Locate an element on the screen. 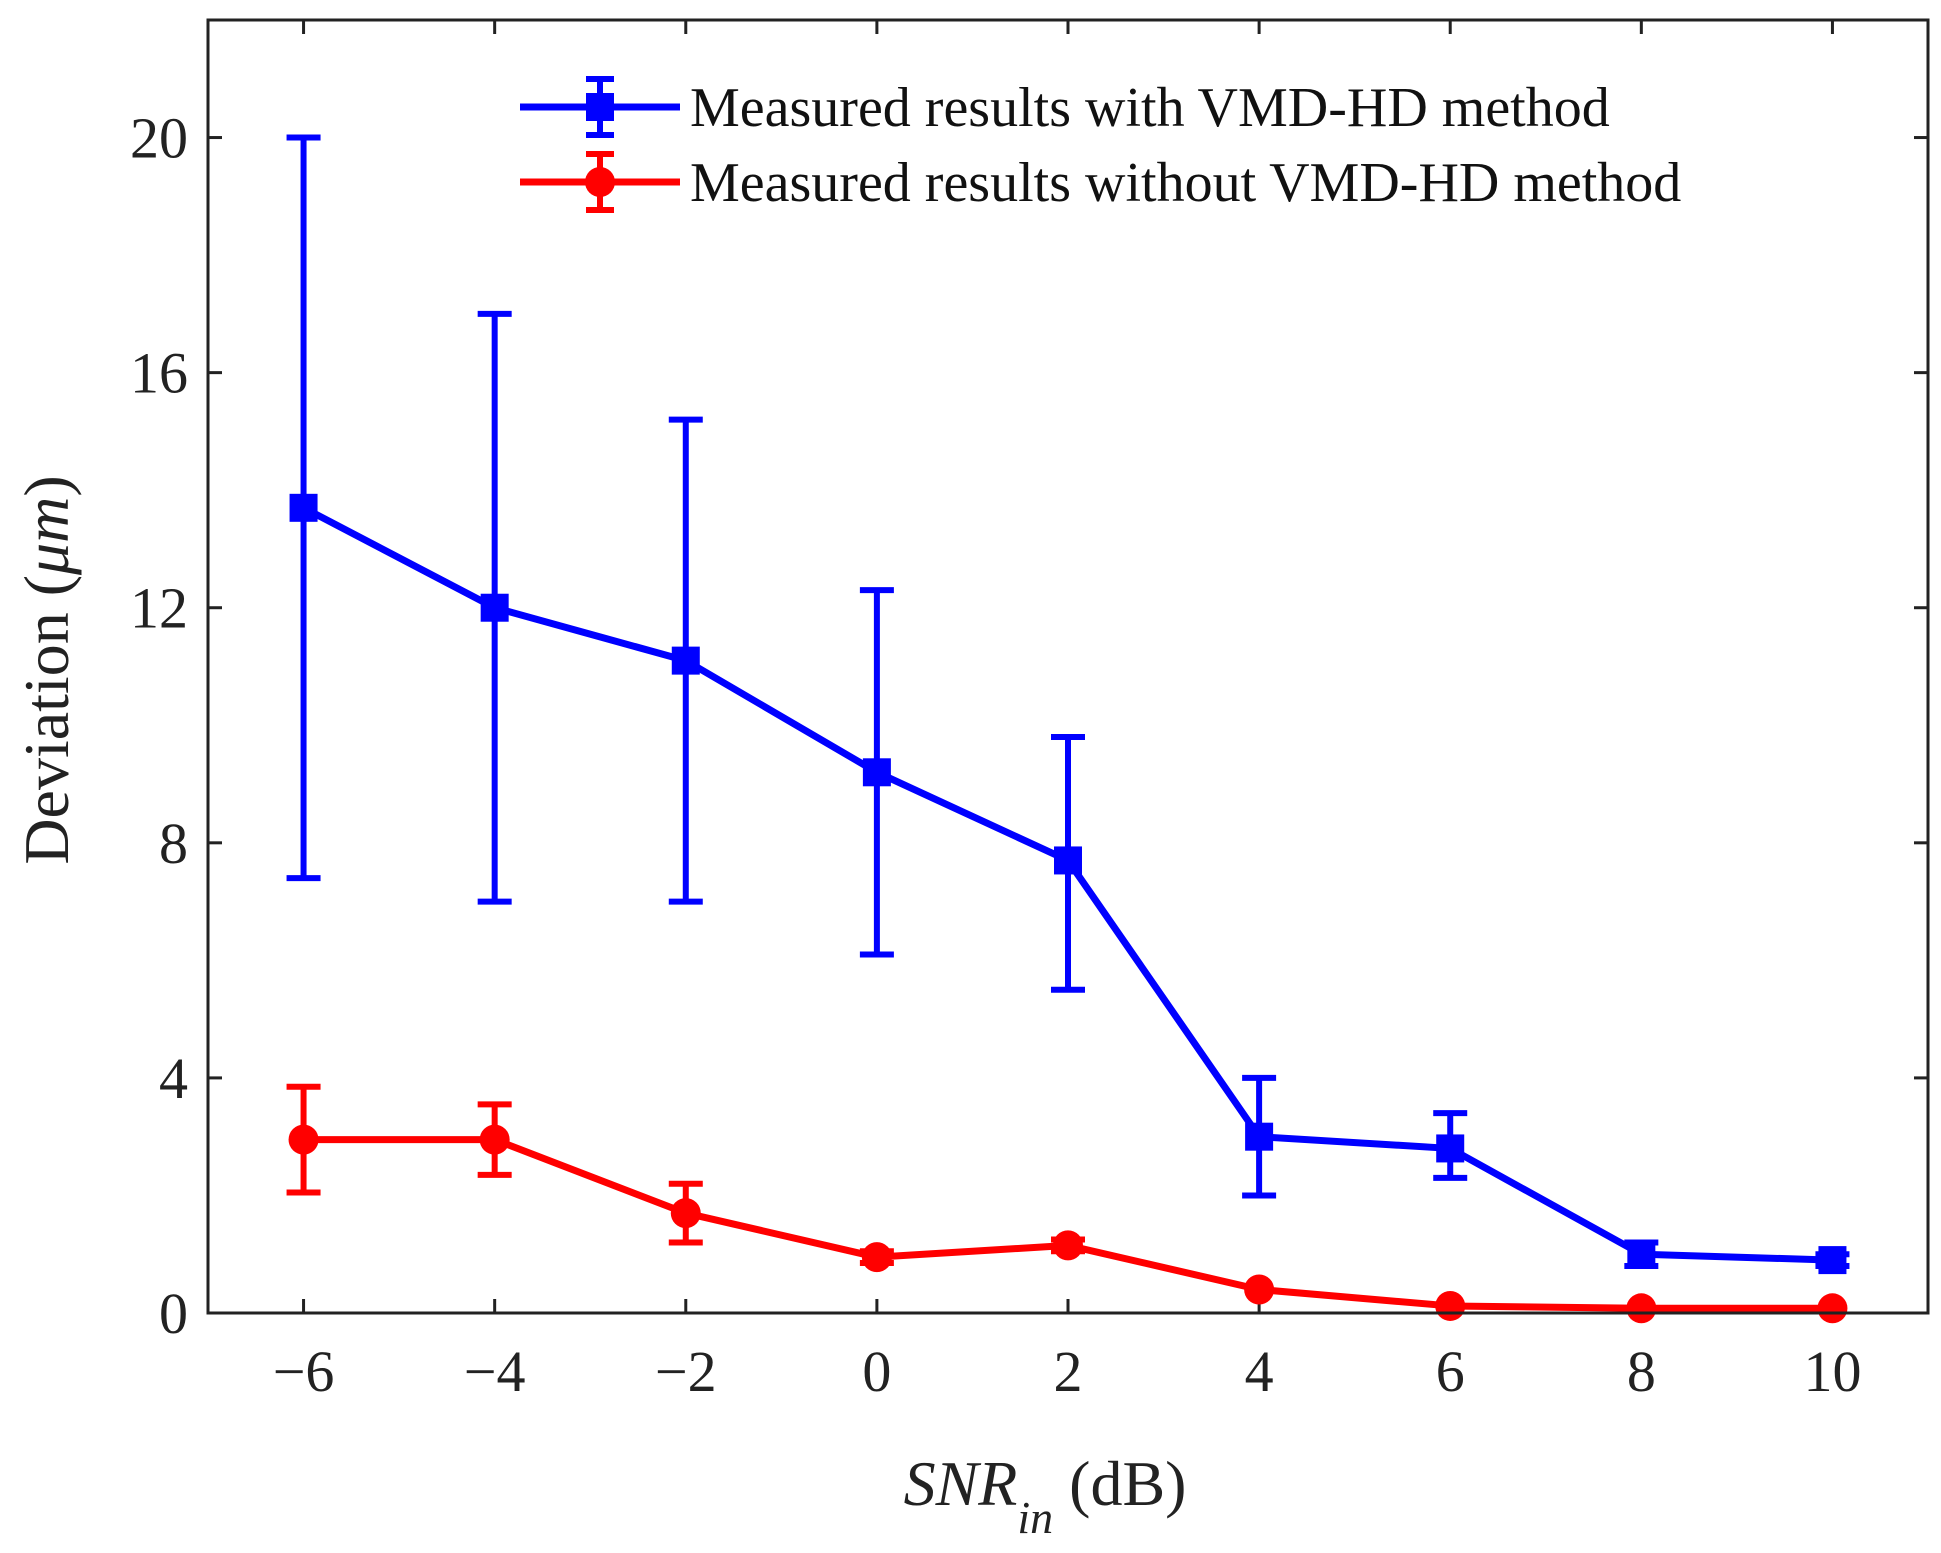 The height and width of the screenshot is (1553, 1941). x-tick-label: 6 is located at coordinates (1450, 1371).